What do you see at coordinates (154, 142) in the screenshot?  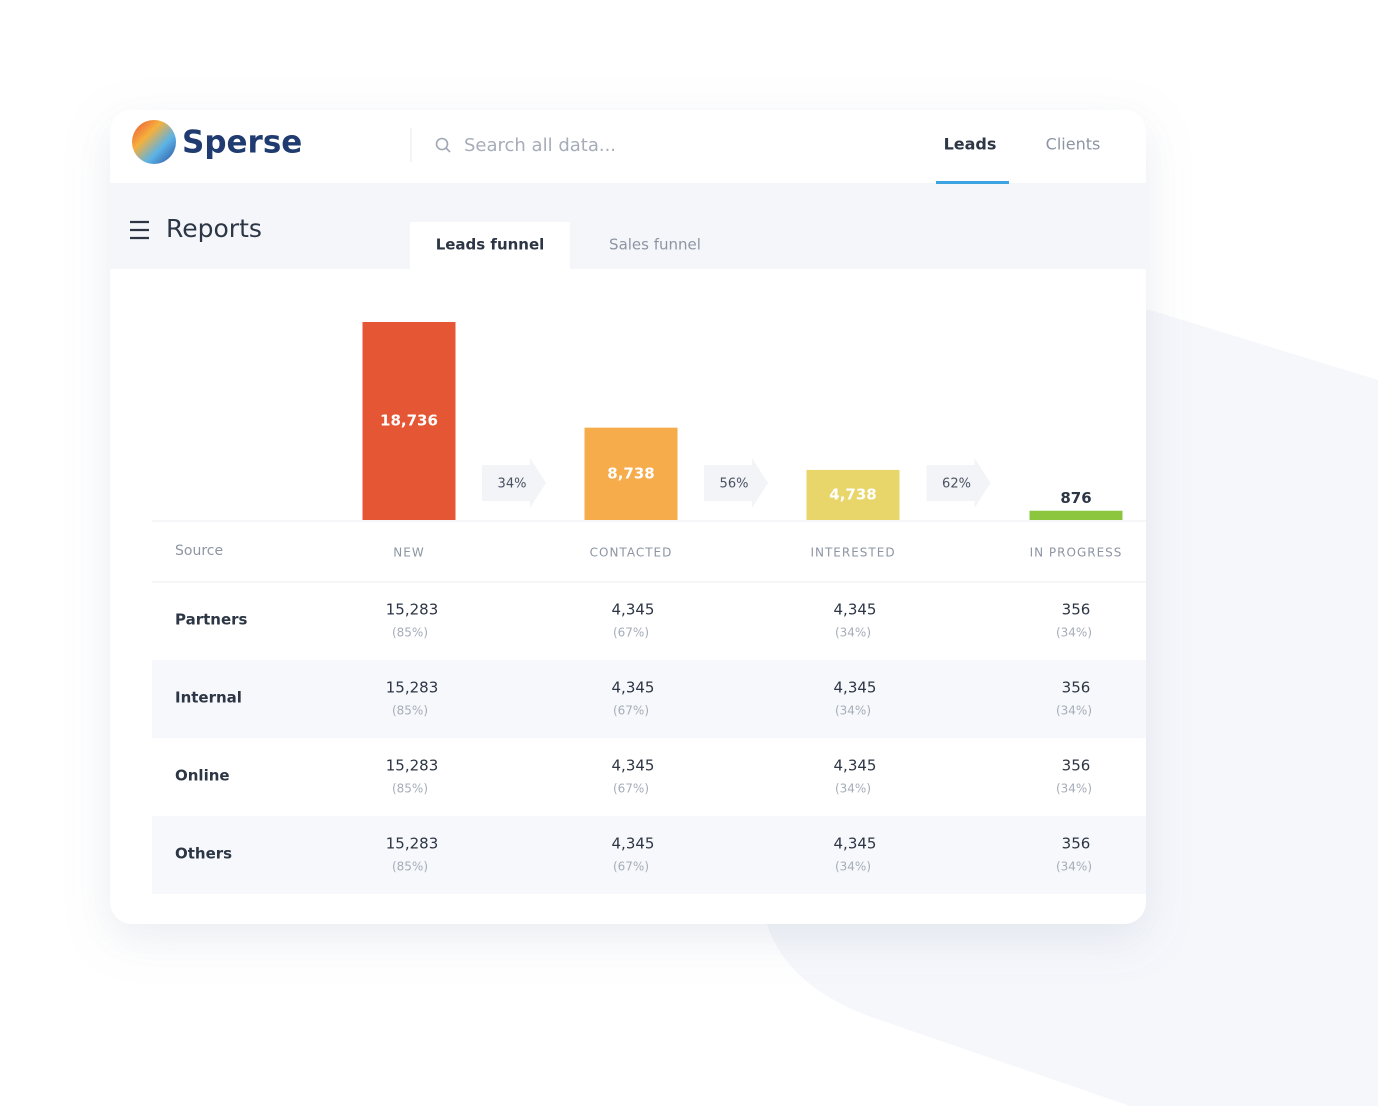 I see `logo-icon` at bounding box center [154, 142].